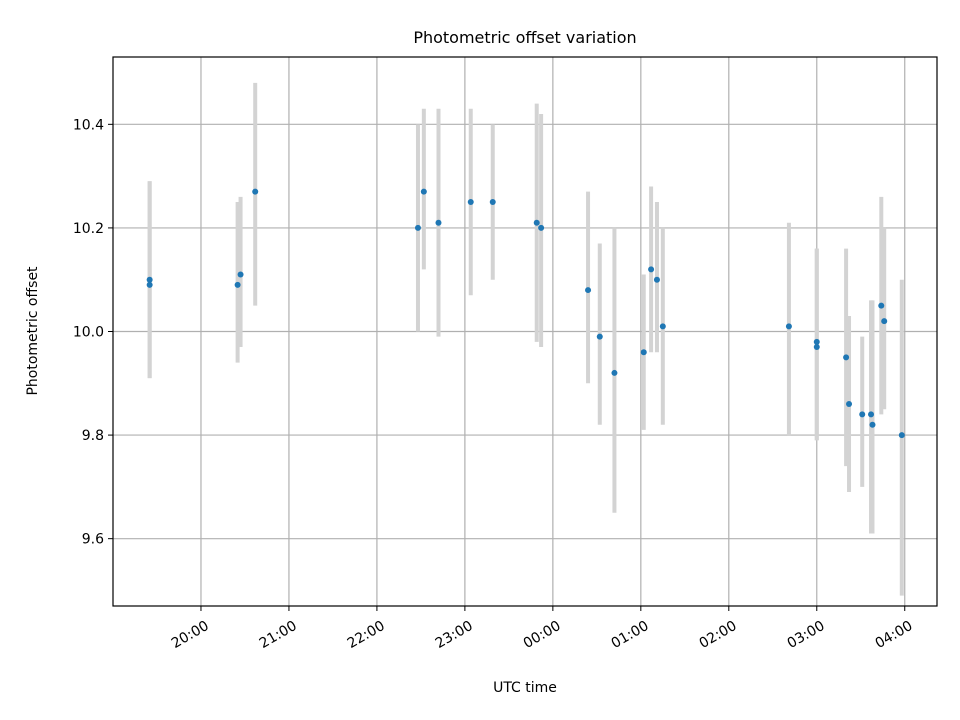  What do you see at coordinates (366, 635) in the screenshot?
I see `x-tick-label: 22:00` at bounding box center [366, 635].